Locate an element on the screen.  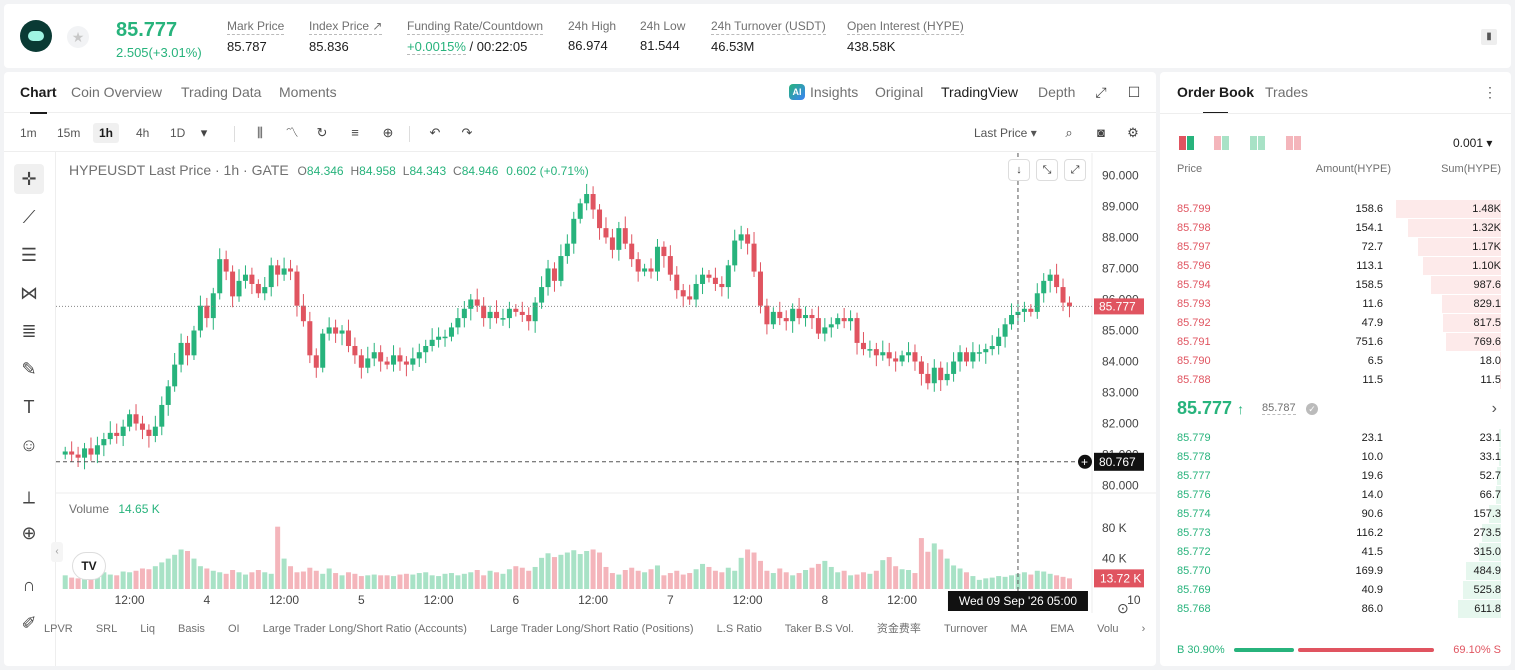
ask-row: 85.798 154.1 1.32K is located at coordinates (1335, 228).